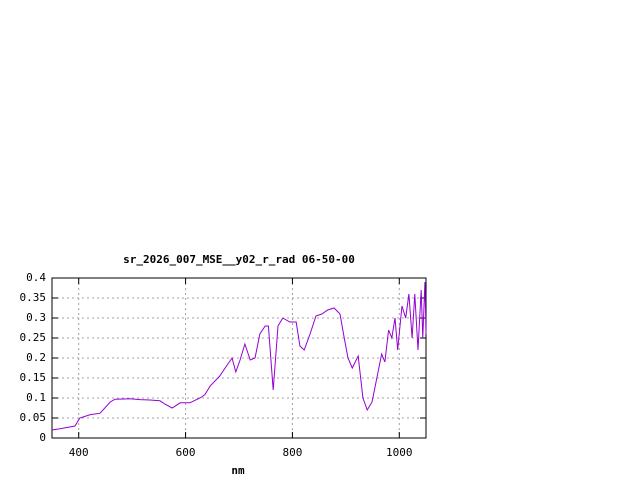 This screenshot has width=640, height=480. Describe the element at coordinates (238, 470) in the screenshot. I see `x-axis-label: nm` at that location.